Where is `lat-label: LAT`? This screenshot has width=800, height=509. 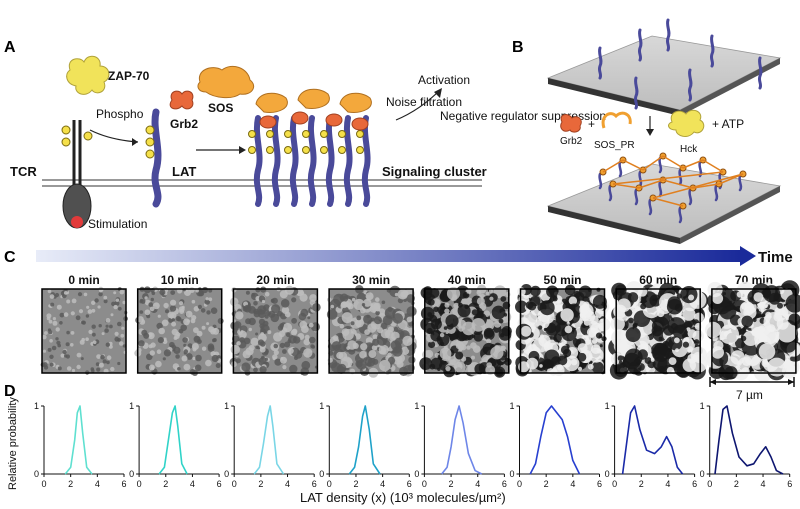 lat-label: LAT is located at coordinates (184, 171).